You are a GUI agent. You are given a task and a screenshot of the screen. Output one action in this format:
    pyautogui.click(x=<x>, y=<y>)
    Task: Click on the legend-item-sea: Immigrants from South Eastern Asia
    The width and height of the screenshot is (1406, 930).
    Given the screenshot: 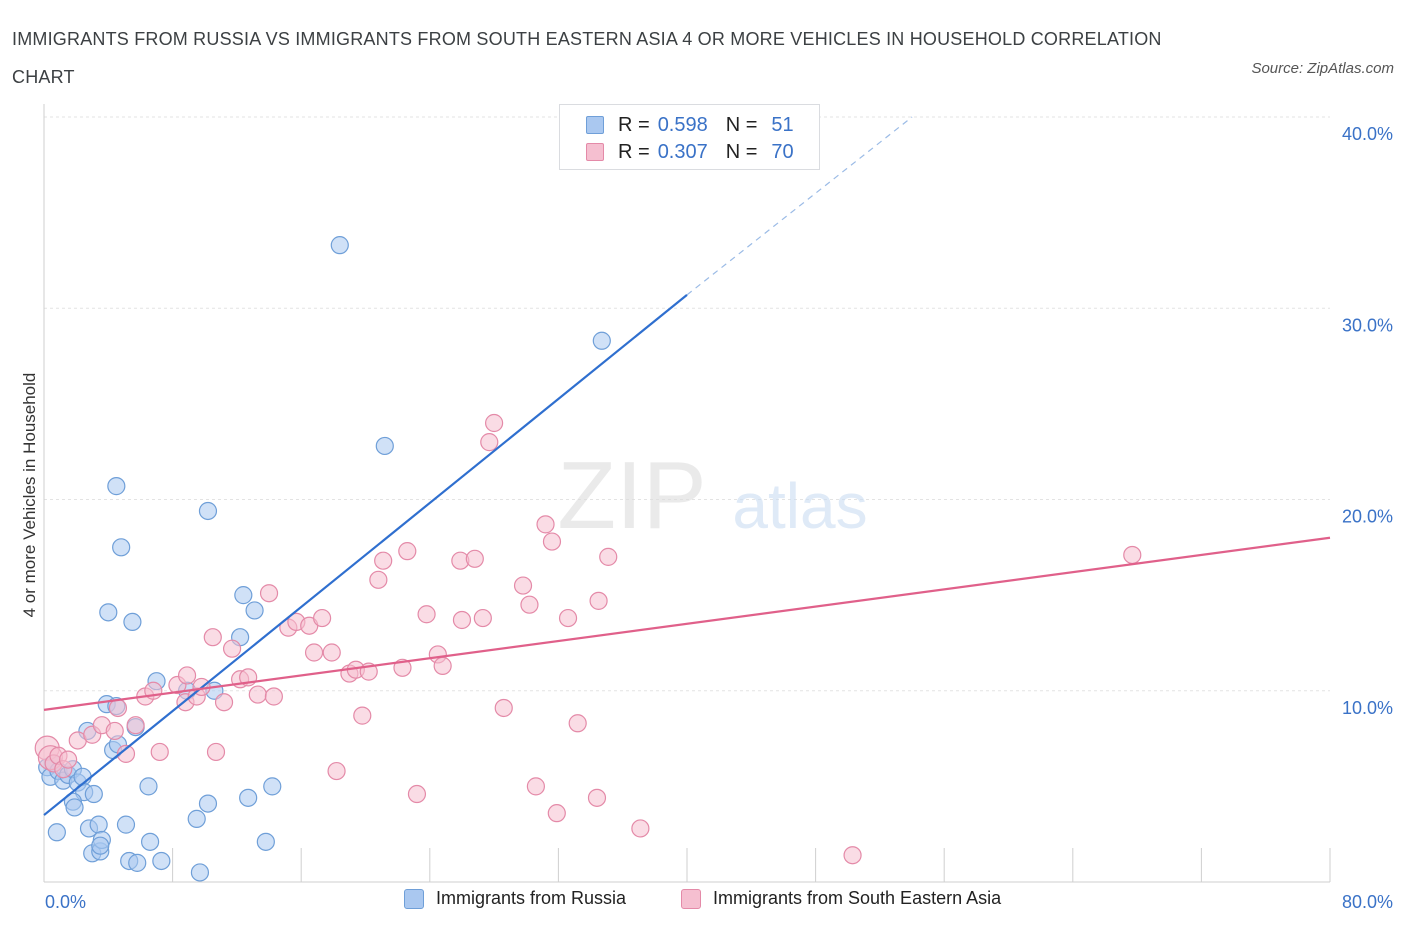 What is the action you would take?
    pyautogui.click(x=841, y=898)
    